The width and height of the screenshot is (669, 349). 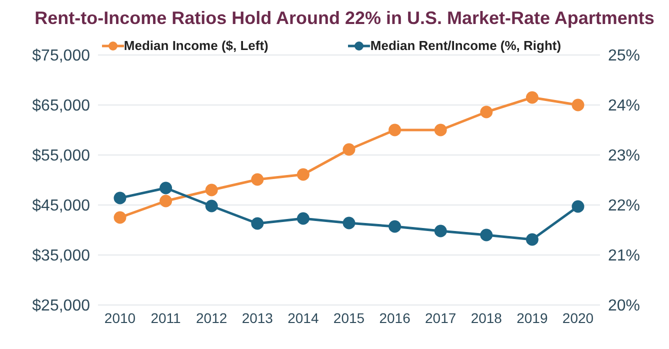 What do you see at coordinates (532, 318) in the screenshot?
I see `x-tick-label: 2019` at bounding box center [532, 318].